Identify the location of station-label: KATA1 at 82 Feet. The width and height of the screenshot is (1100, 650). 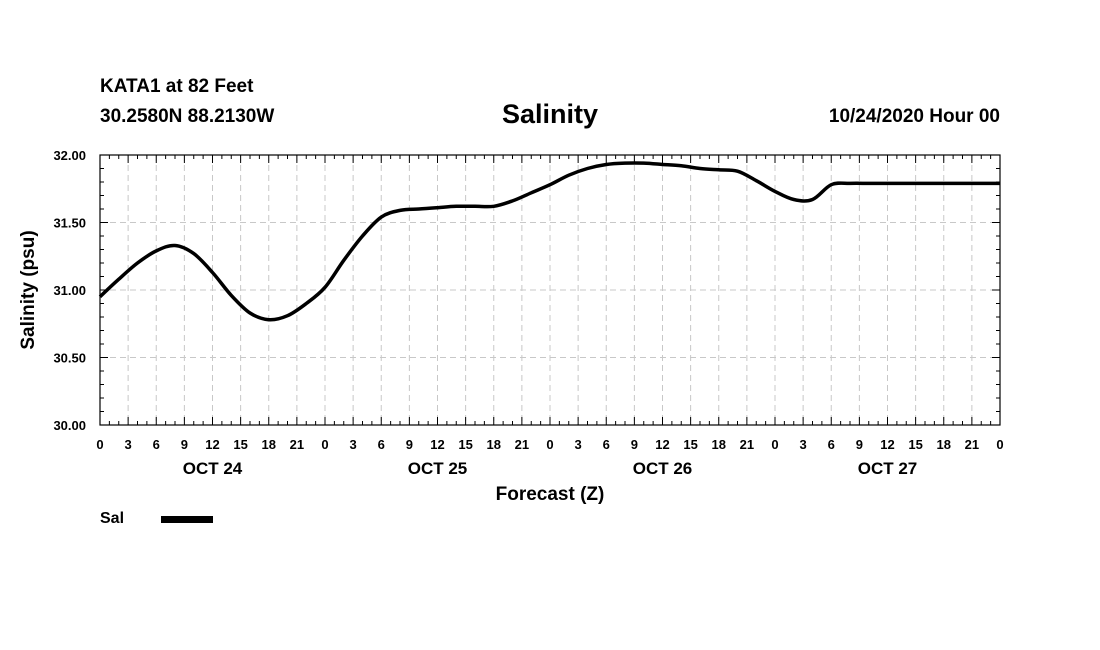
(177, 86).